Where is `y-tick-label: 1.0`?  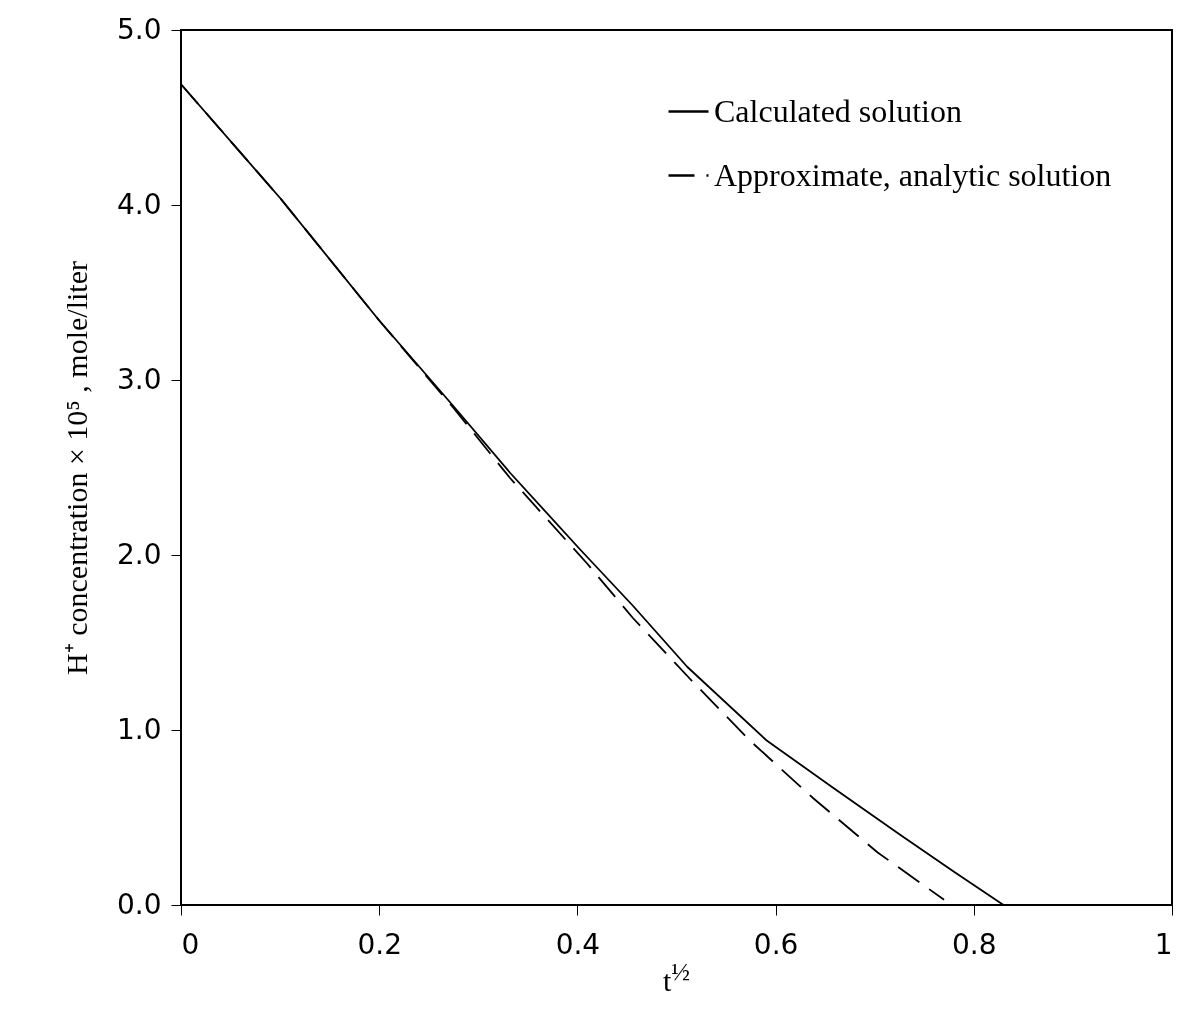 y-tick-label: 1.0 is located at coordinates (139, 729).